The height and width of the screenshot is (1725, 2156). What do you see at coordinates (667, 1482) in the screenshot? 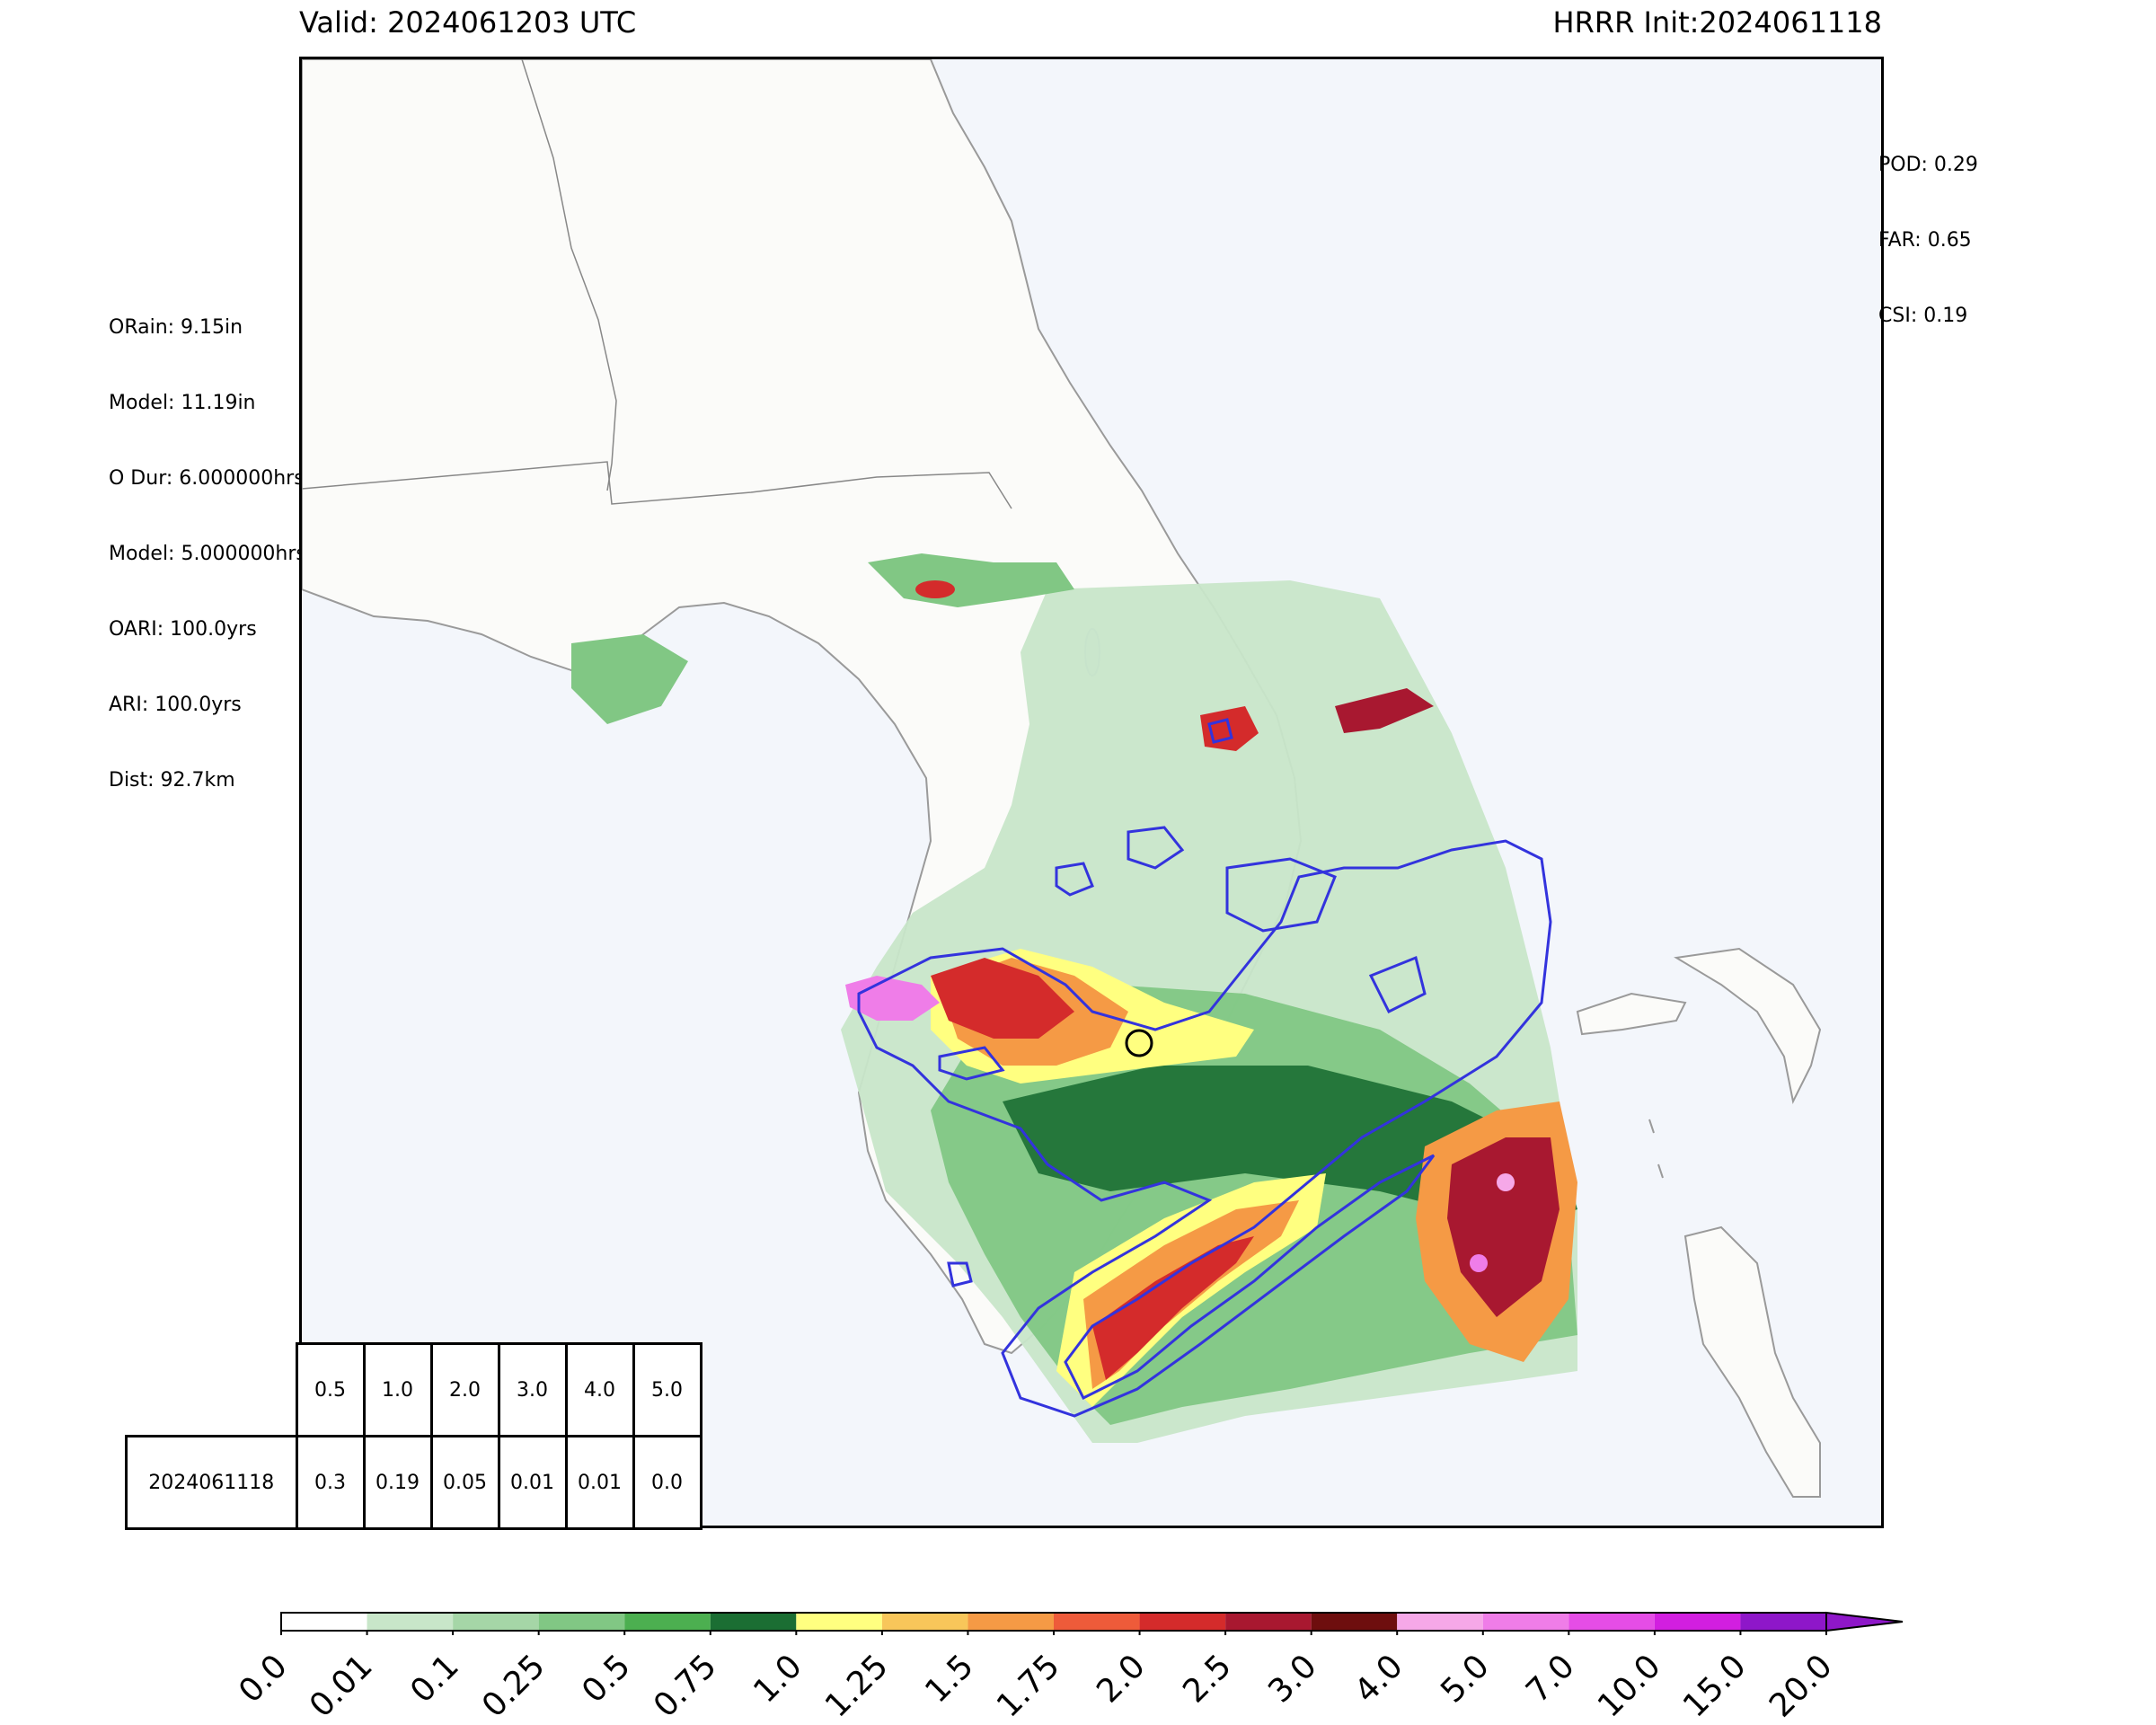
I see `skill-value-cell: 0.0` at bounding box center [667, 1482].